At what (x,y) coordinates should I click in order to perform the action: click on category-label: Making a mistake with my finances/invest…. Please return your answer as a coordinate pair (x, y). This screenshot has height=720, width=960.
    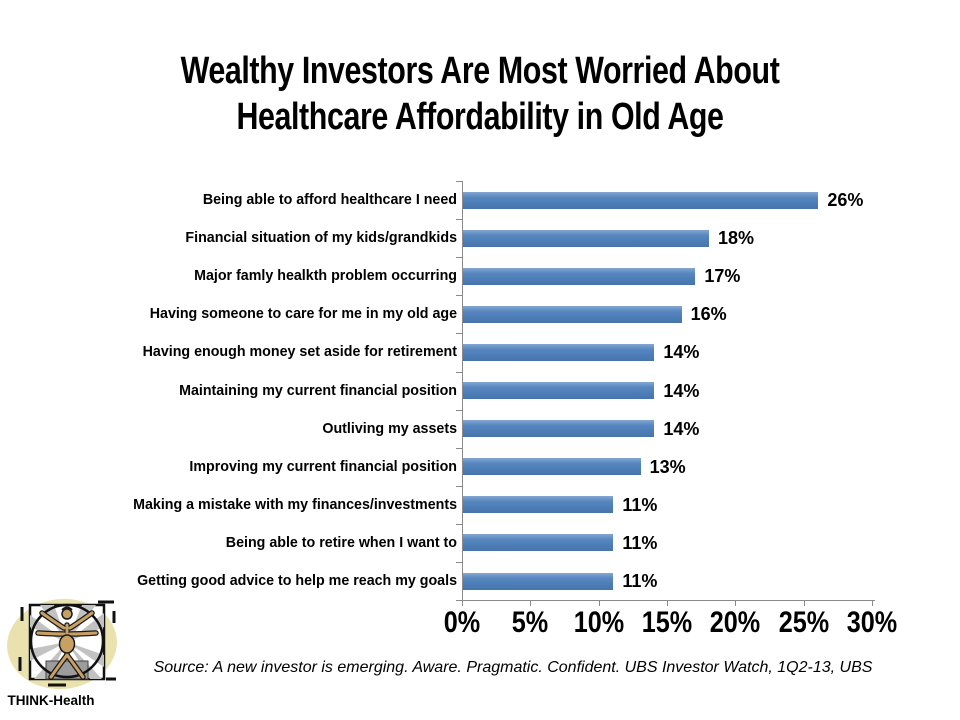
    Looking at the image, I should click on (295, 504).